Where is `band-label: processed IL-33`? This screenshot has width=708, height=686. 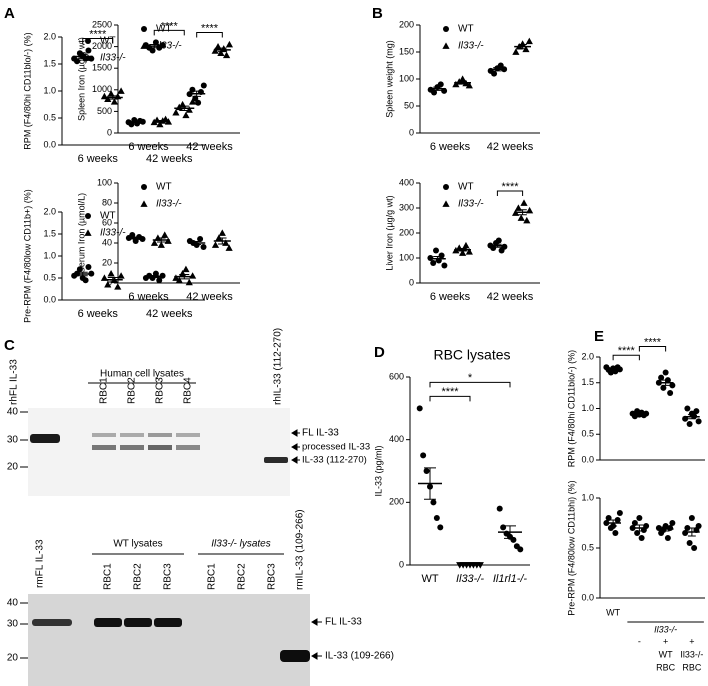
band-label: processed IL-33 is located at coordinates (336, 447).